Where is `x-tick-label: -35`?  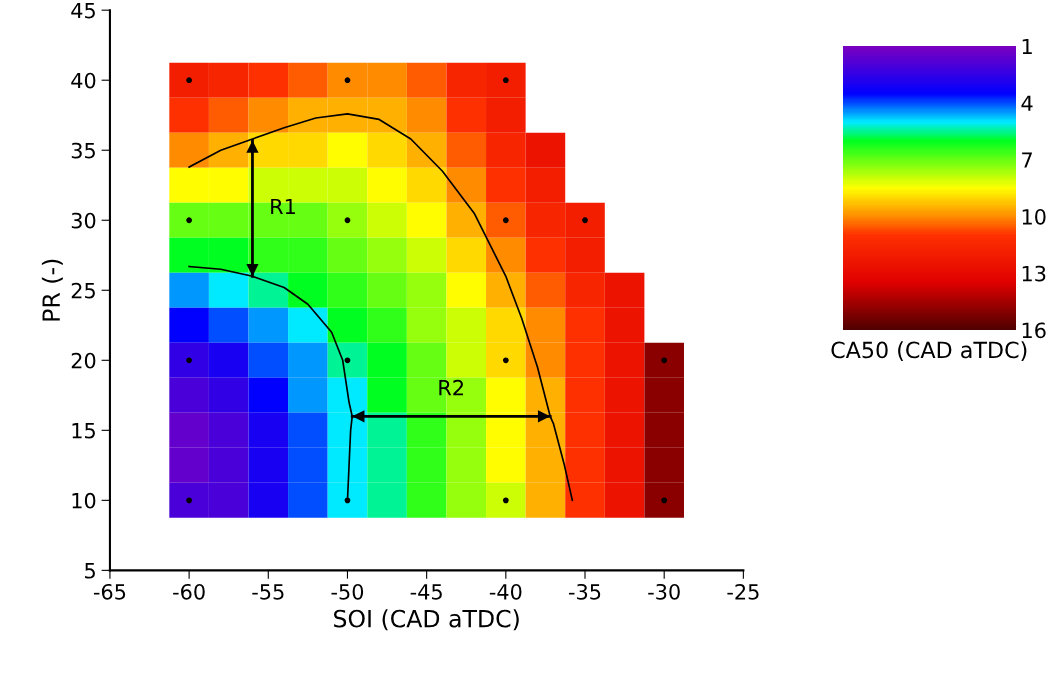
x-tick-label: -35 is located at coordinates (585, 591).